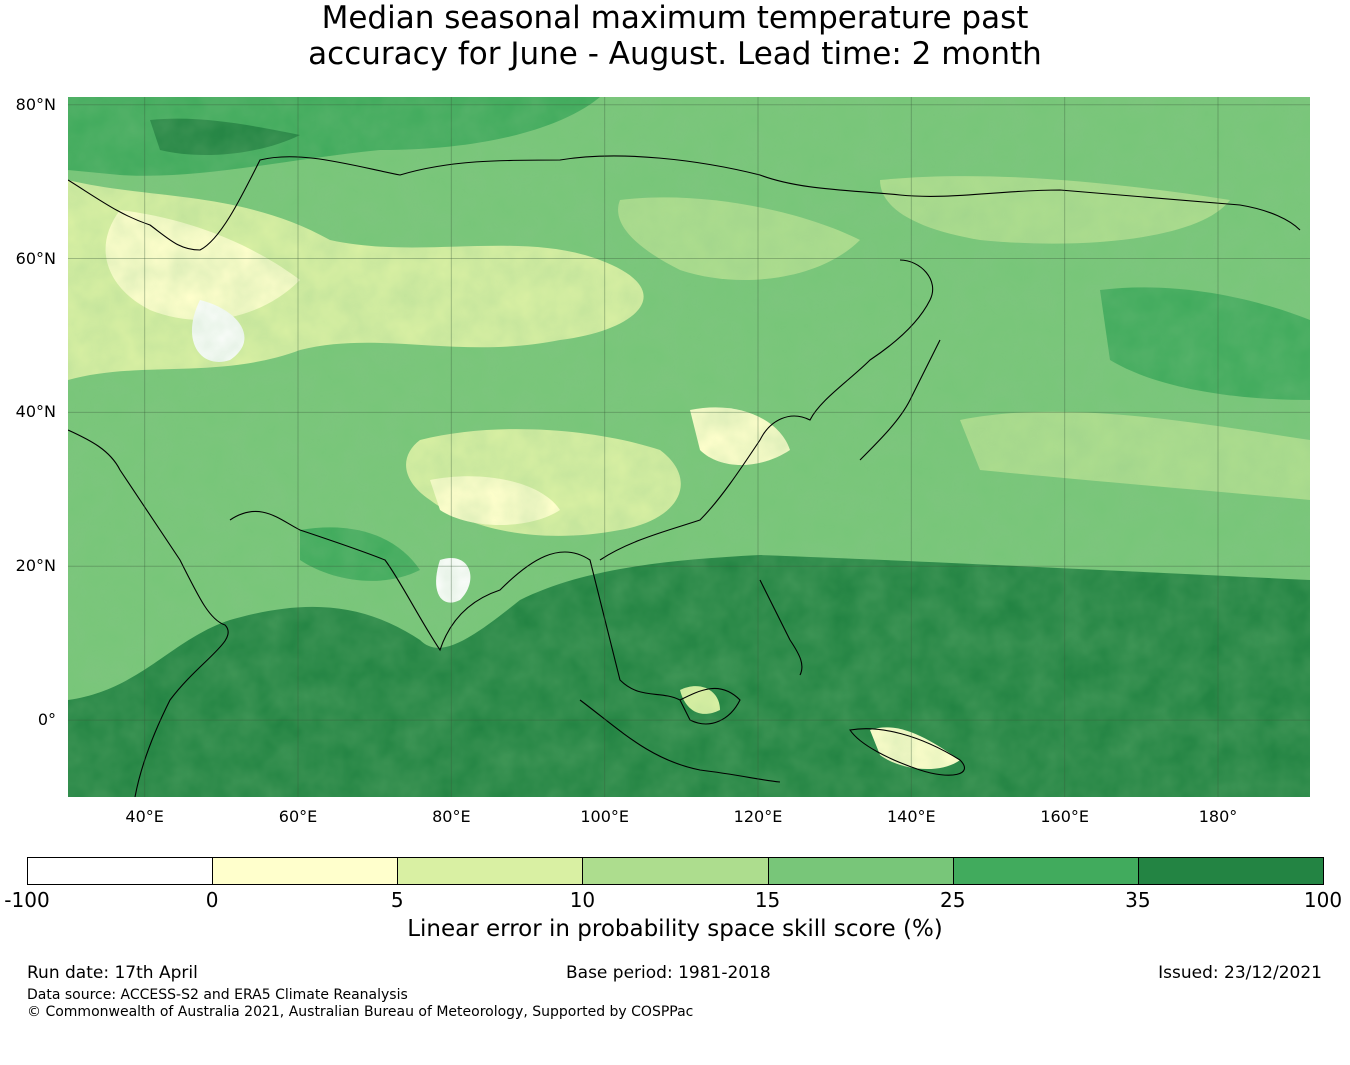  What do you see at coordinates (675, 18) in the screenshot?
I see `title-line-1: Median seasonal maximum temperature past` at bounding box center [675, 18].